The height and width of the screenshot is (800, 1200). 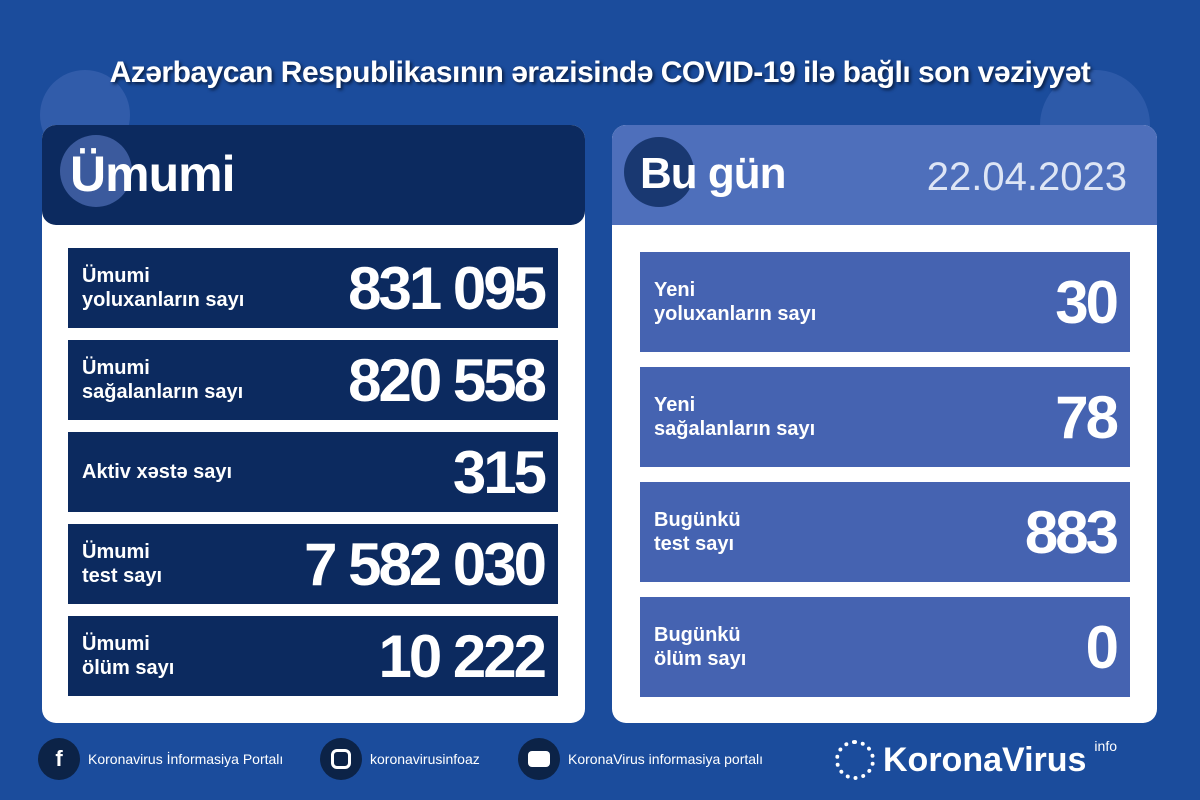 What do you see at coordinates (1087, 417) in the screenshot?
I see `stat-value: 78` at bounding box center [1087, 417].